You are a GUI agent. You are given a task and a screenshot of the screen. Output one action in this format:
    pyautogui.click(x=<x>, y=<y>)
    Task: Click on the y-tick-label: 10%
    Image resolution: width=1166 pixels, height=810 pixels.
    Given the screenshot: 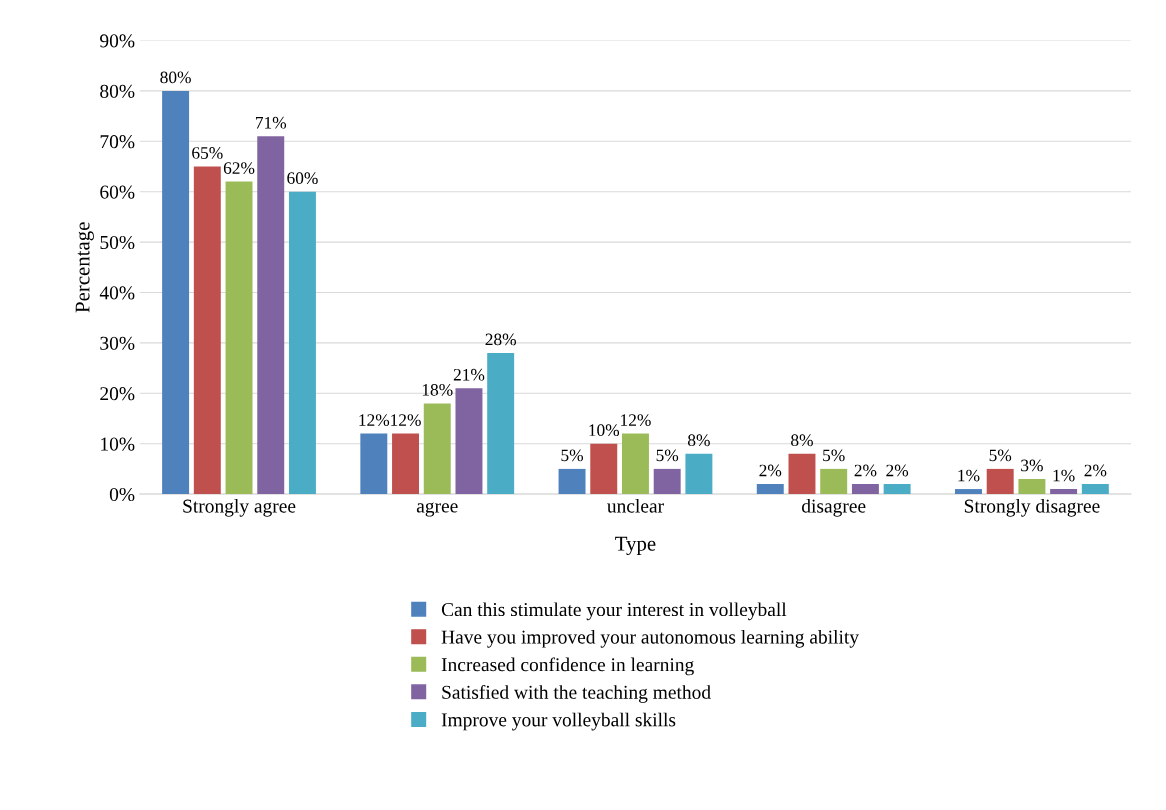 What is the action you would take?
    pyautogui.click(x=118, y=444)
    